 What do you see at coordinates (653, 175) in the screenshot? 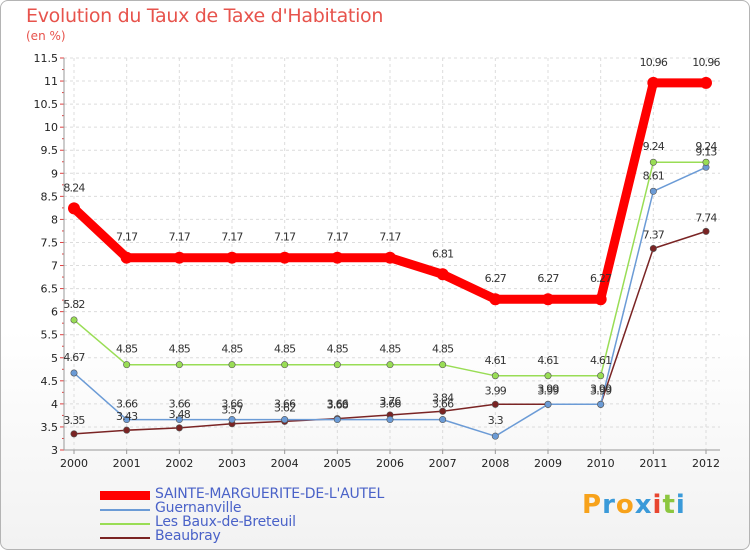
I see `data-label: 8.61` at bounding box center [653, 175].